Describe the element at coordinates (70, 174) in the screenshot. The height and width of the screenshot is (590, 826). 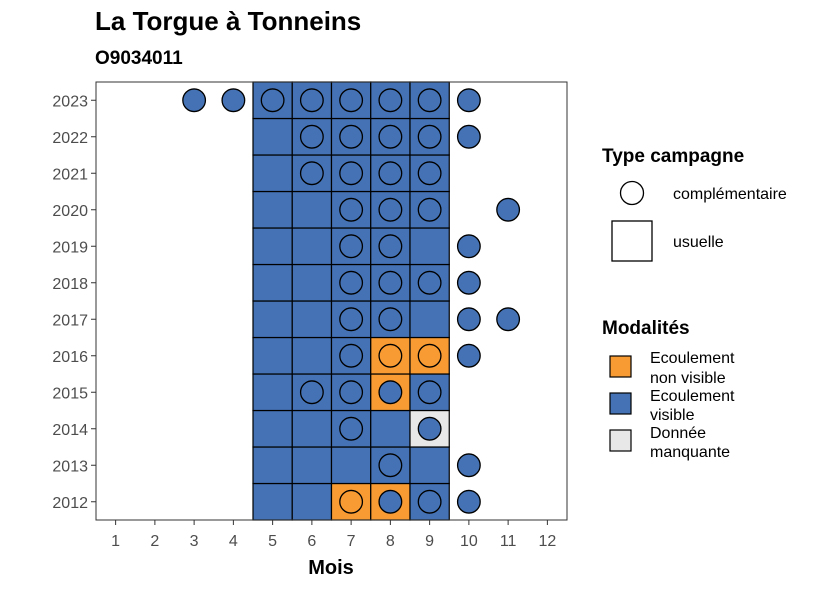
I see `y-tick-label-2021: 2021` at that location.